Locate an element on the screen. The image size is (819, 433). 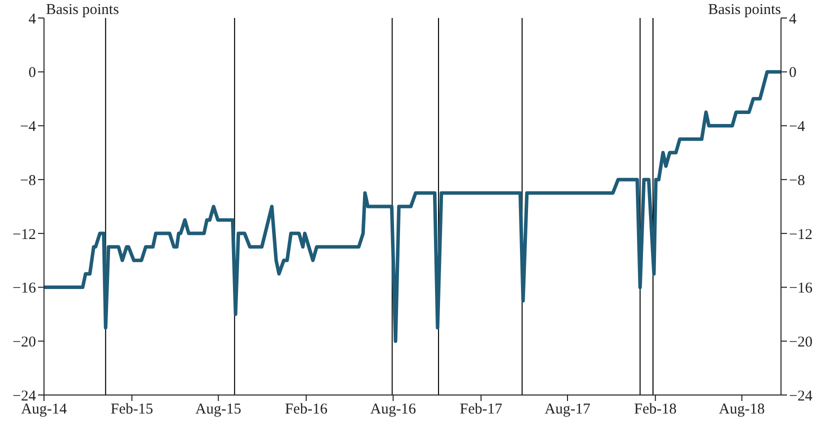
x-tick-label: Aug-15 is located at coordinates (218, 410).